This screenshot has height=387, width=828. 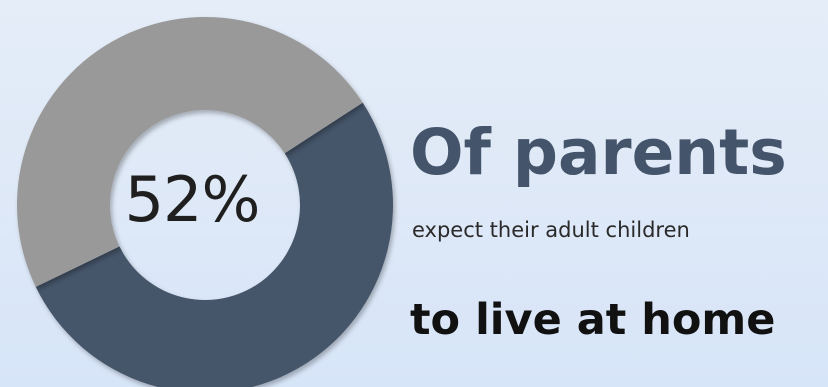 What do you see at coordinates (192, 199) in the screenshot?
I see `center-percentage-label: 52%` at bounding box center [192, 199].